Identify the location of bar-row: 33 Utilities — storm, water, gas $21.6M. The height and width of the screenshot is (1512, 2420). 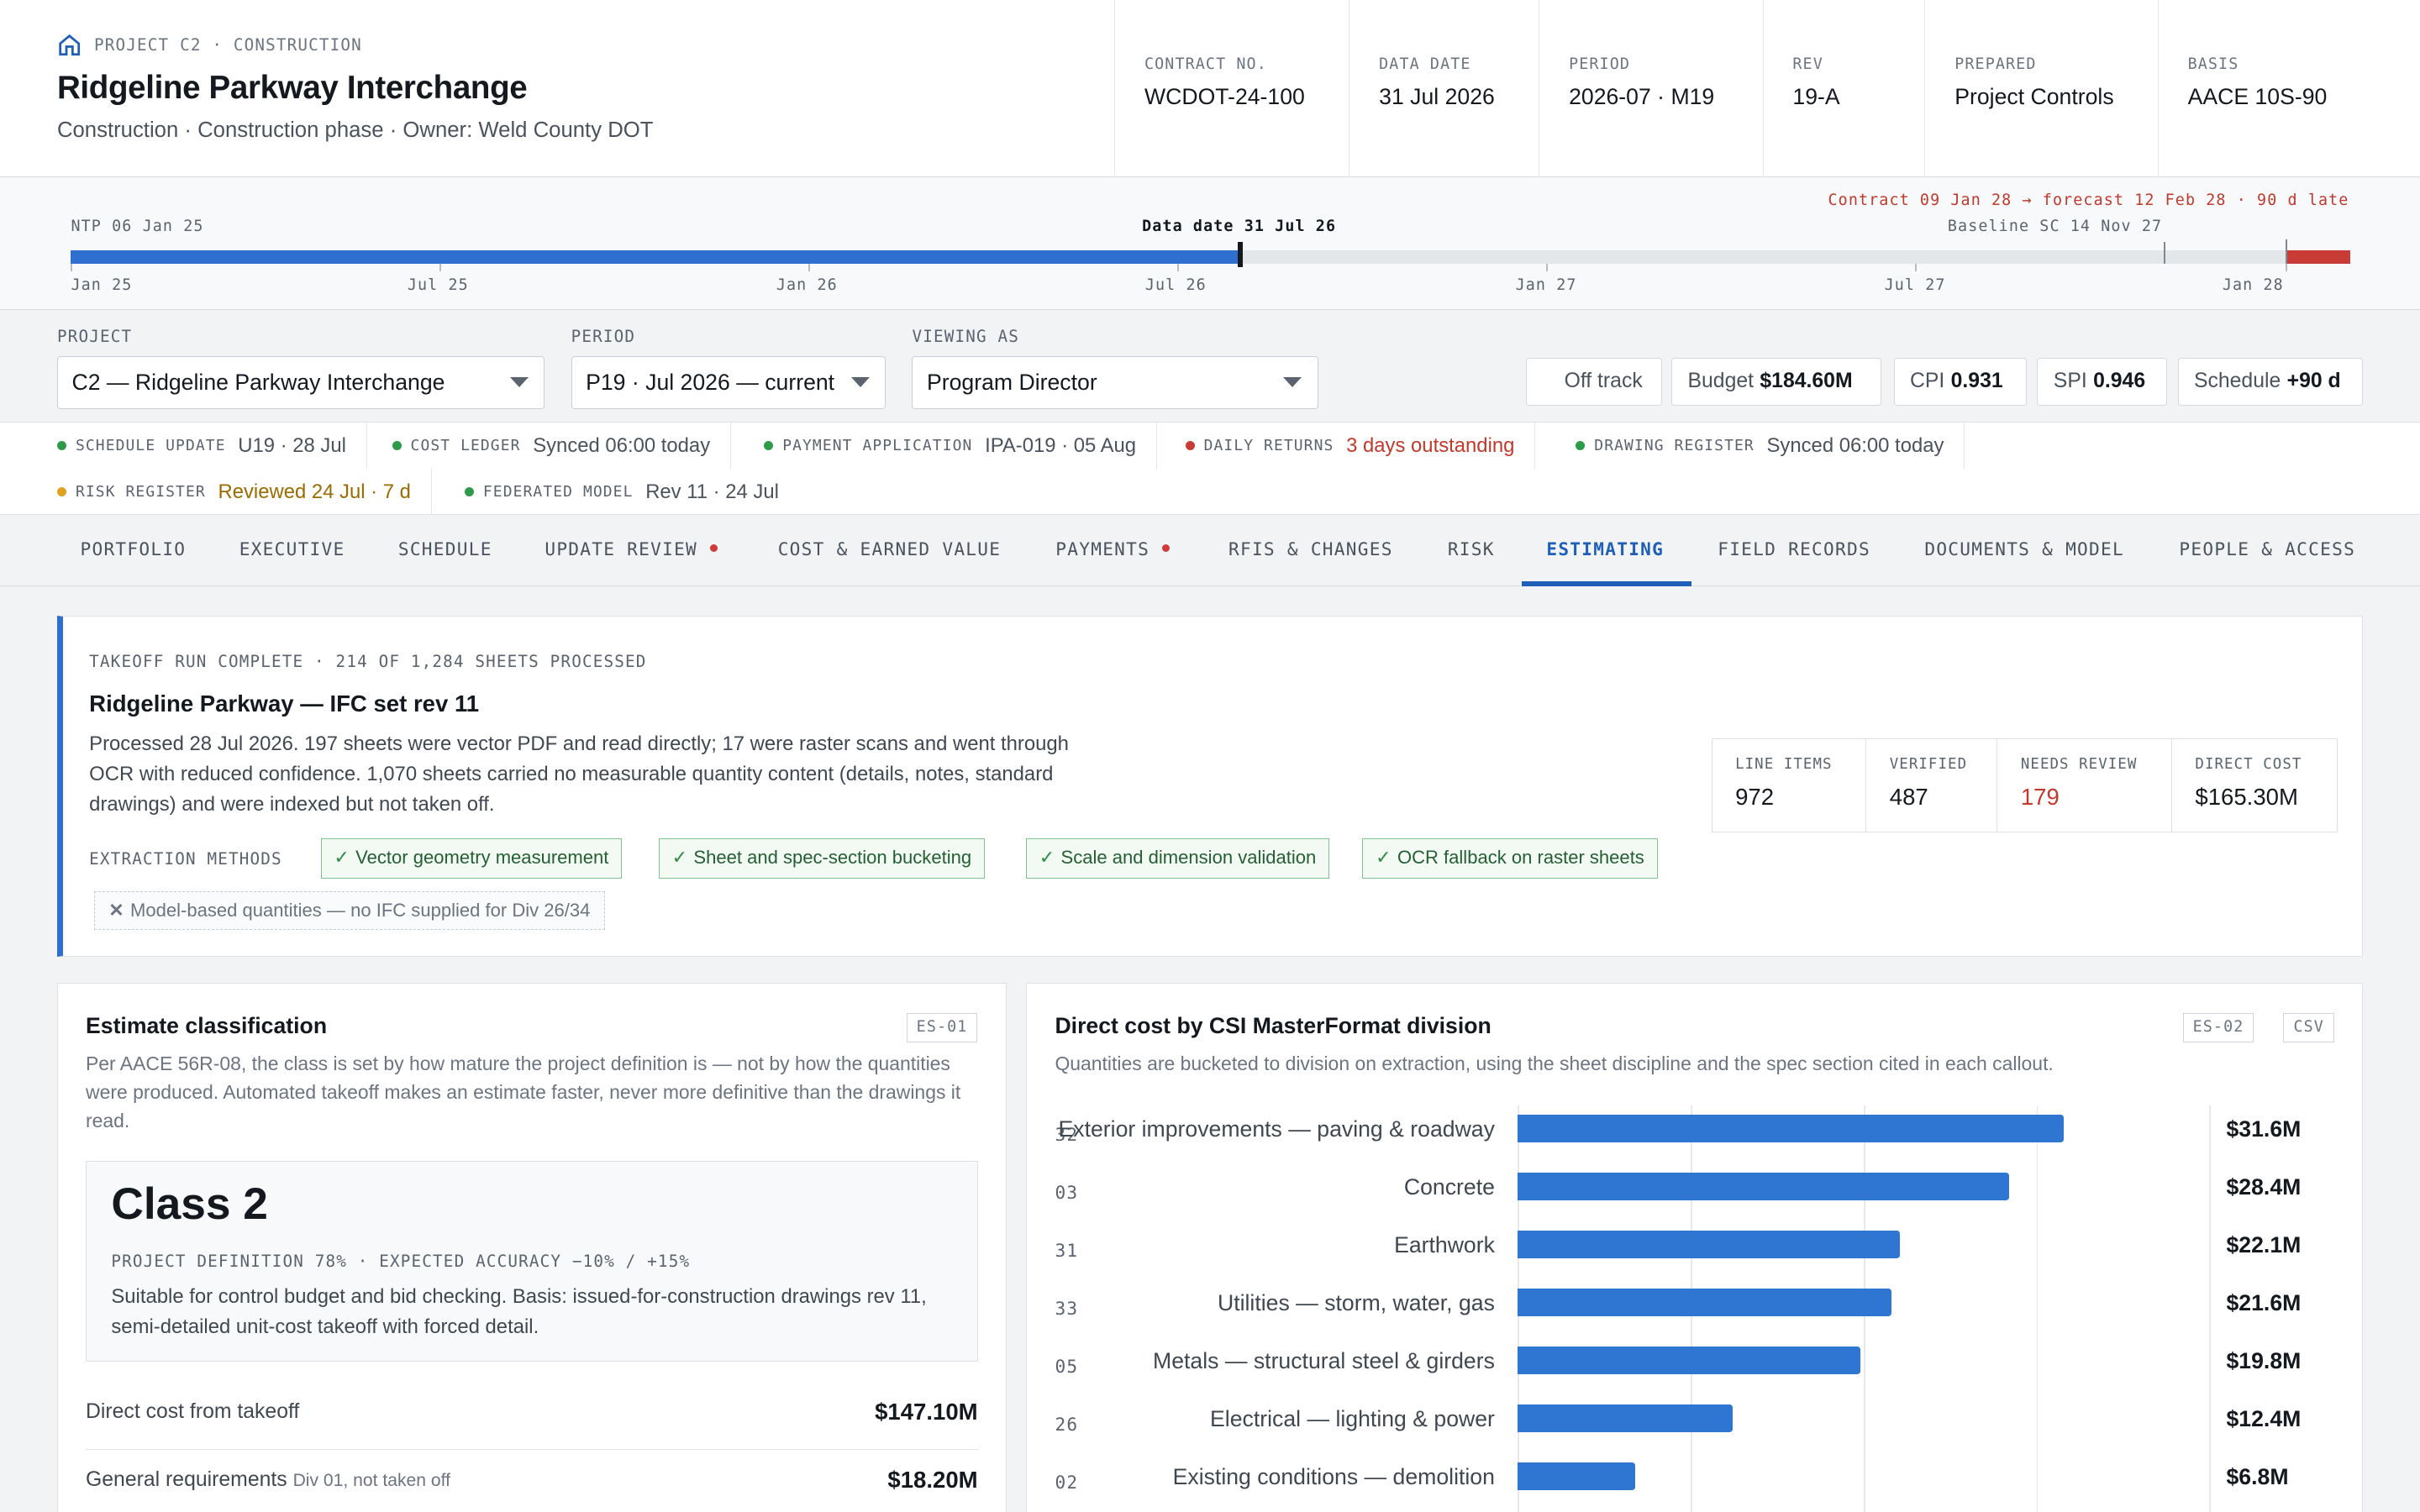
(1693, 1309).